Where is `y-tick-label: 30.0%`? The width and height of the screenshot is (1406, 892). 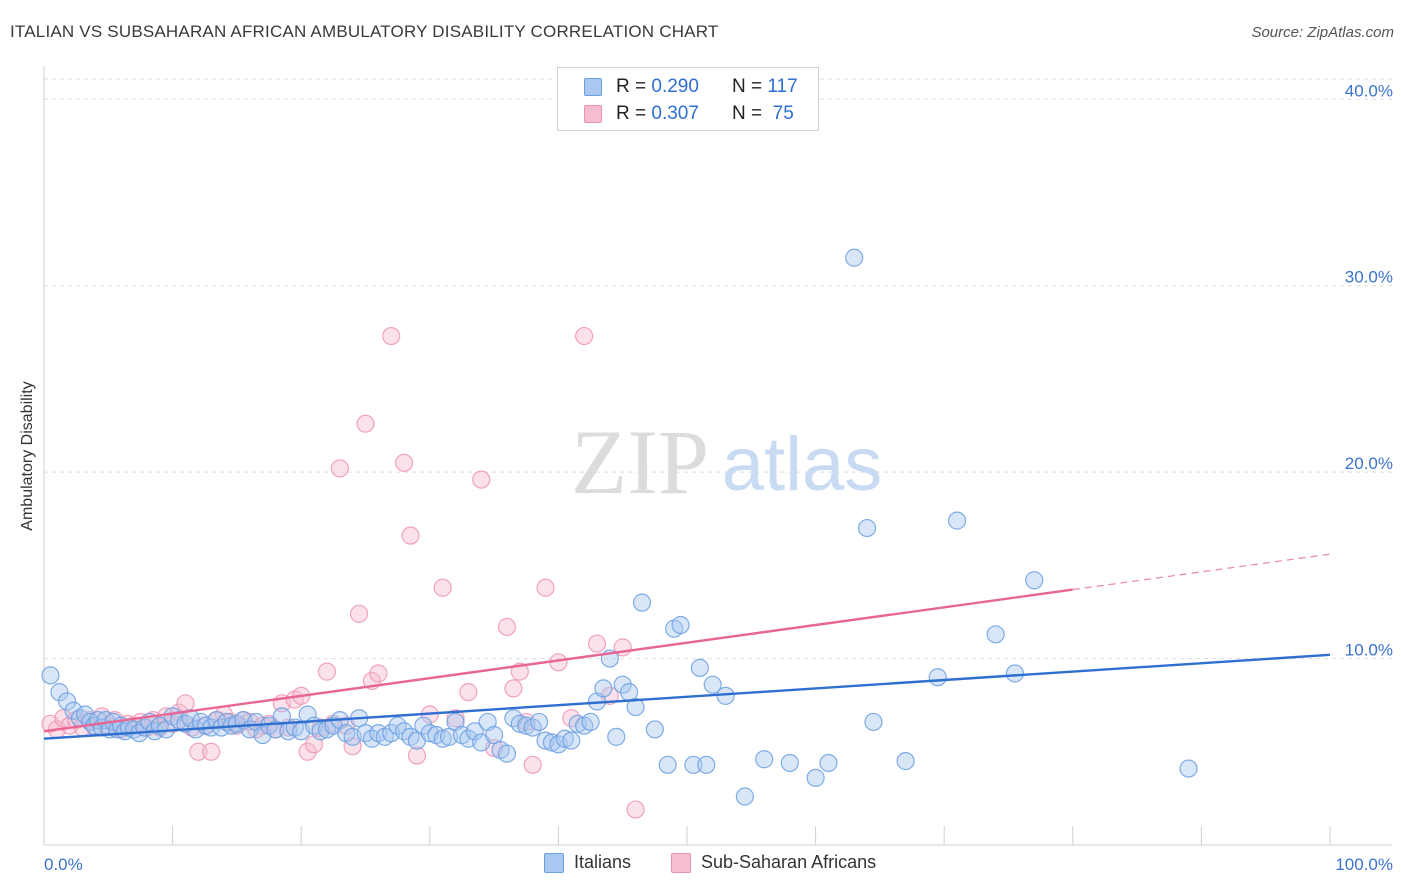 y-tick-label: 30.0% is located at coordinates (1369, 277).